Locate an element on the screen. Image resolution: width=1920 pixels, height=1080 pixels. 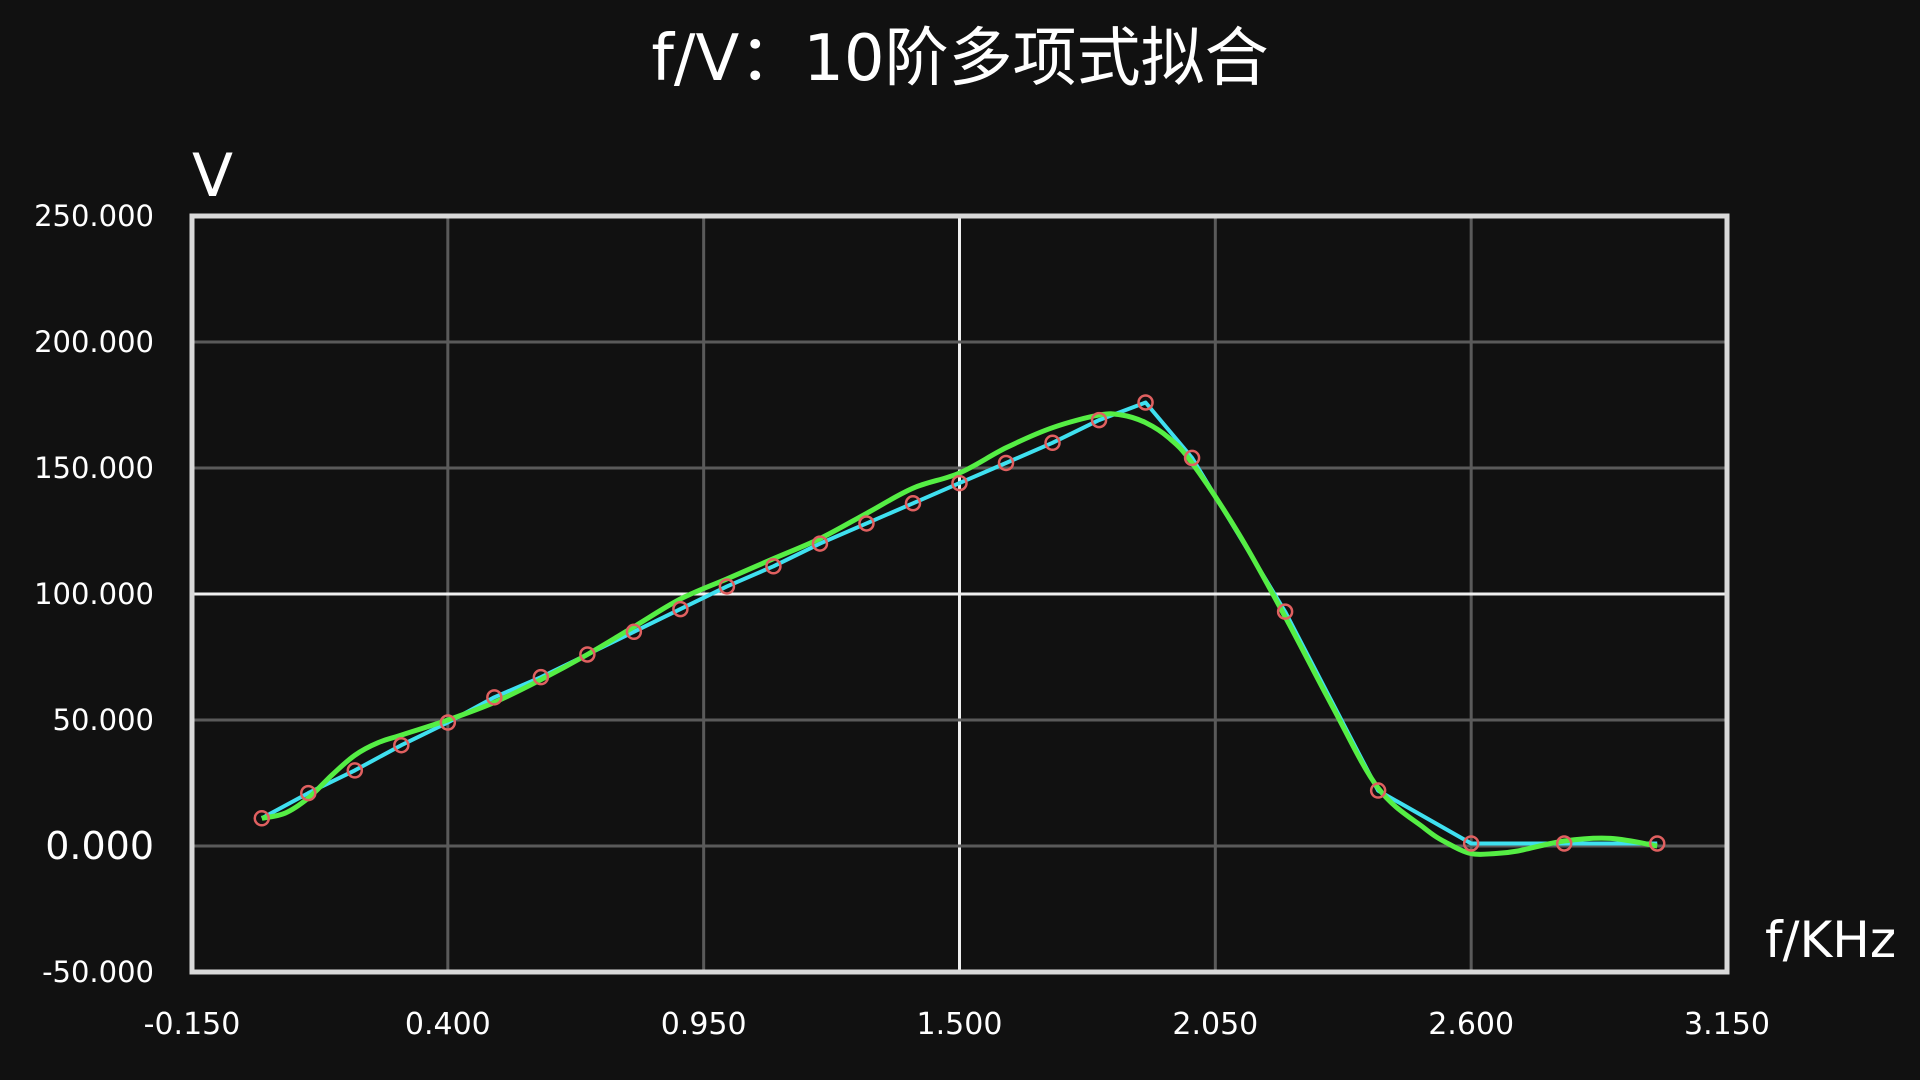
x-tick-label: 0.400 is located at coordinates (448, 1024).